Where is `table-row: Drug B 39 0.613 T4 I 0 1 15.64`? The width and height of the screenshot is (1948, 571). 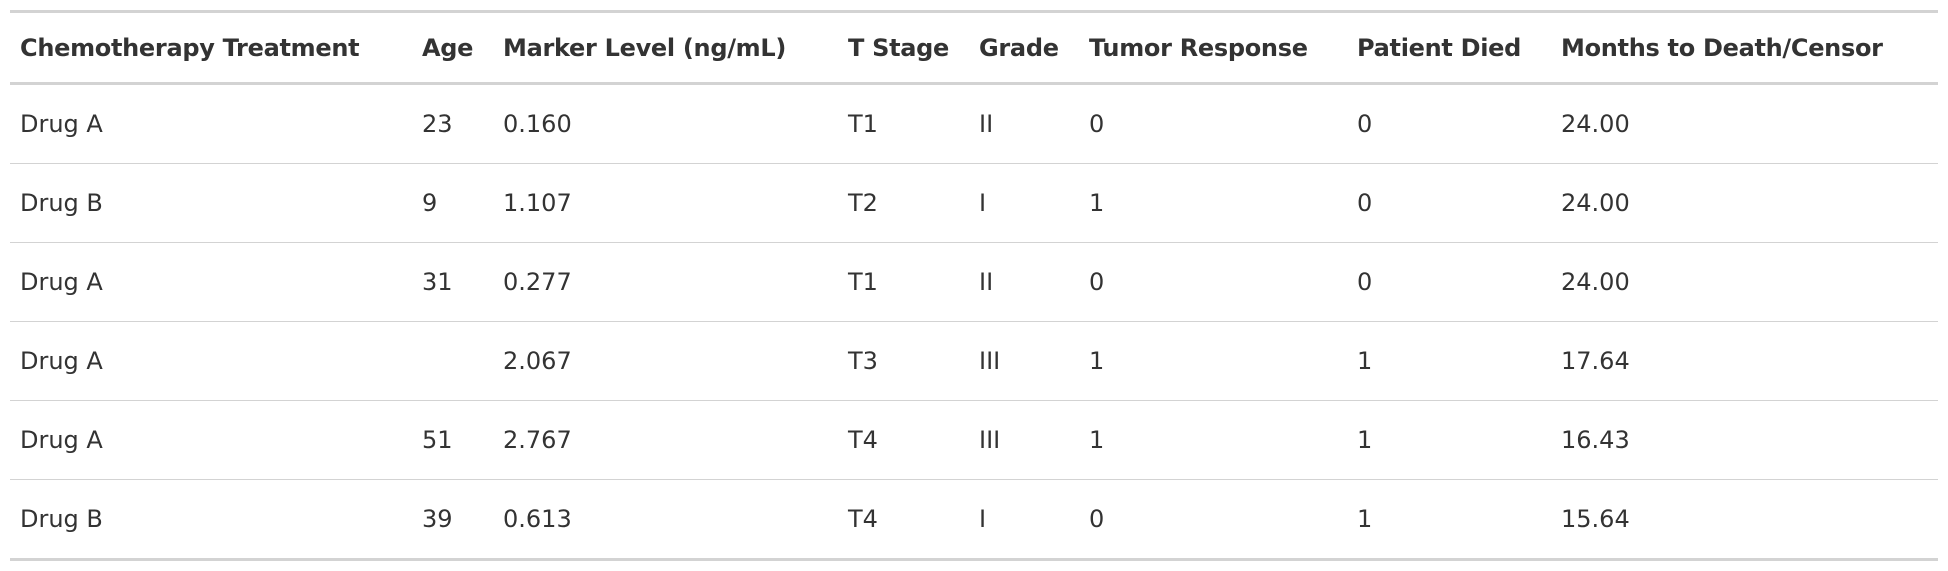
table-row: Drug B 39 0.613 T4 I 0 1 15.64 is located at coordinates (974, 520).